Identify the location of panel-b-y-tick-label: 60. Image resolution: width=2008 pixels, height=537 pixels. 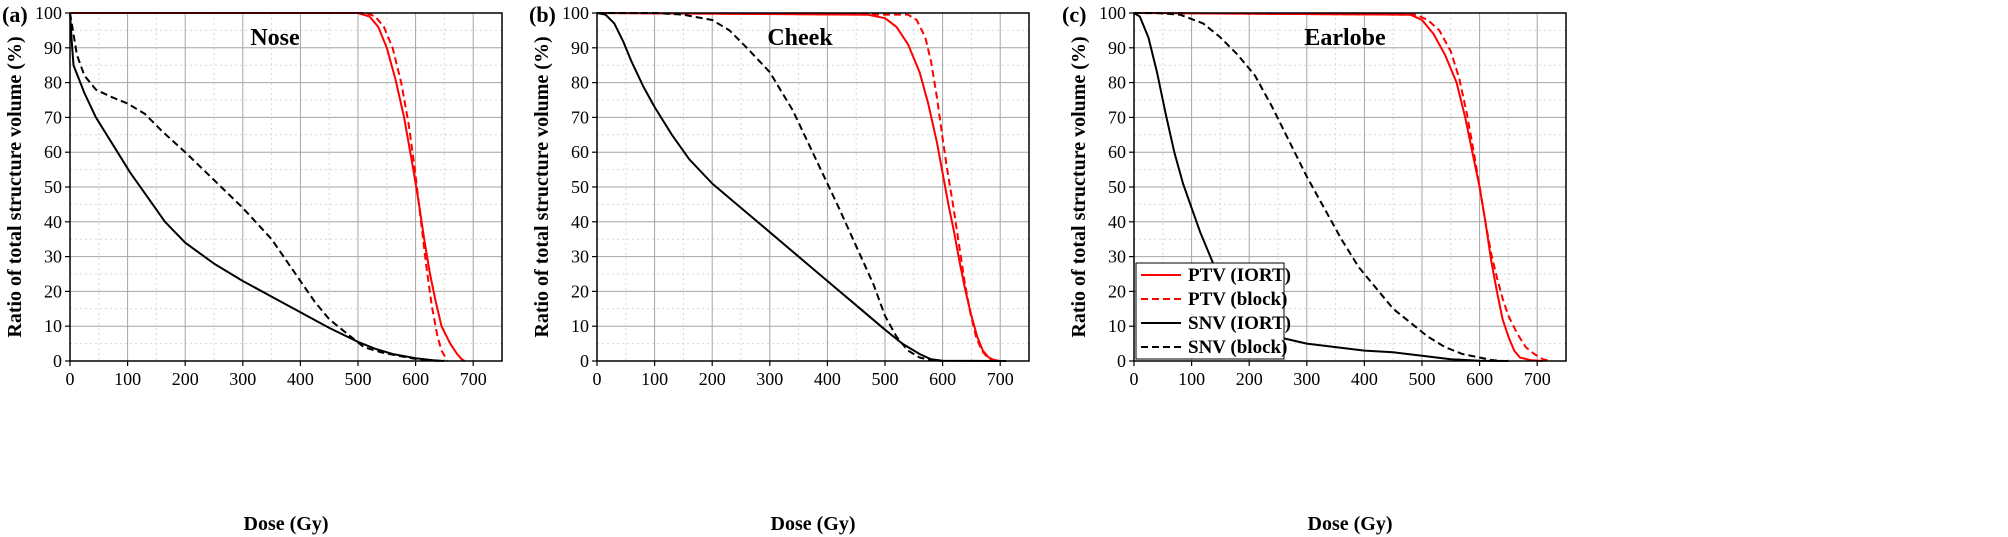
(580, 152).